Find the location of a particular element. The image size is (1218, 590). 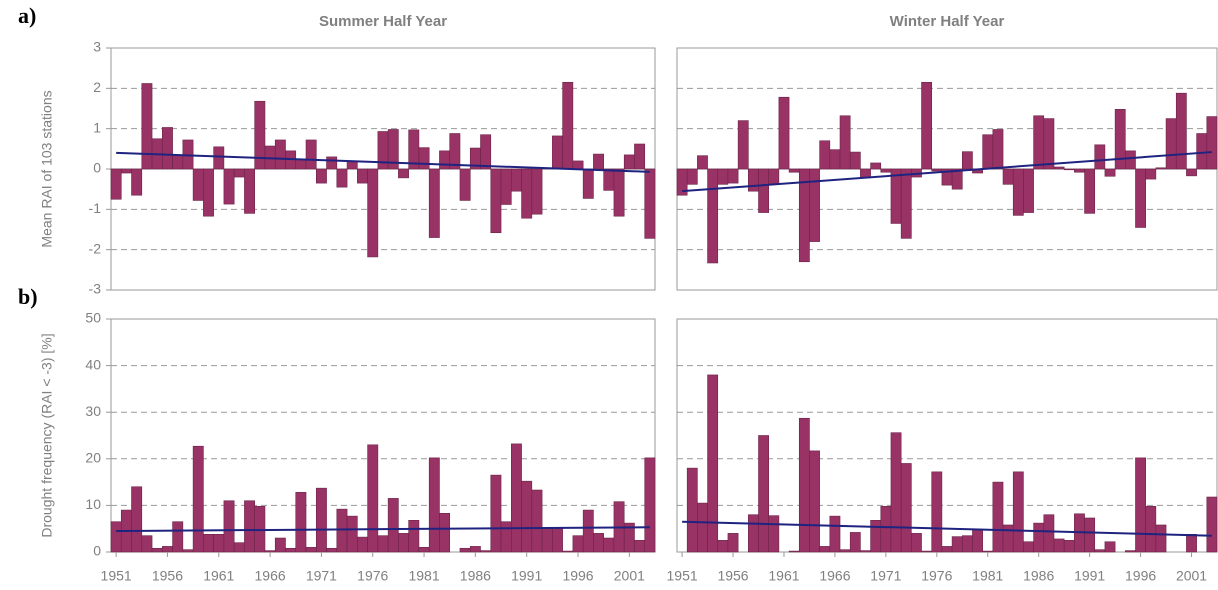

x-tick-label: 1956 is located at coordinates (167, 576).